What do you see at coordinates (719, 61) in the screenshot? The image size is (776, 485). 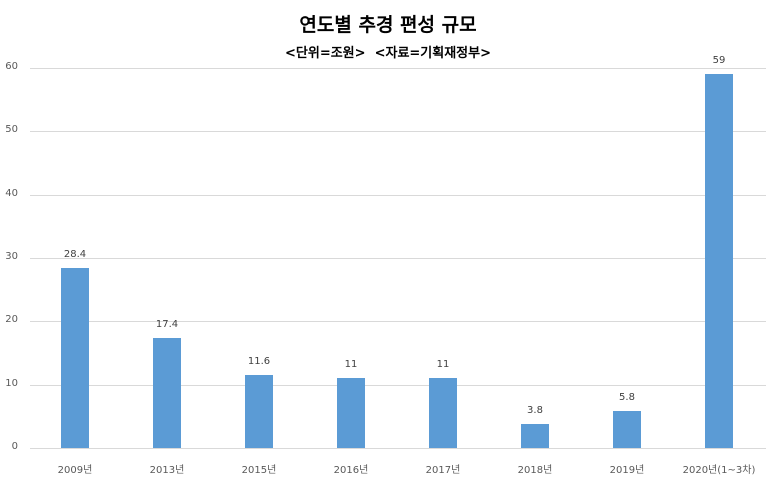 I see `data-label: 59` at bounding box center [719, 61].